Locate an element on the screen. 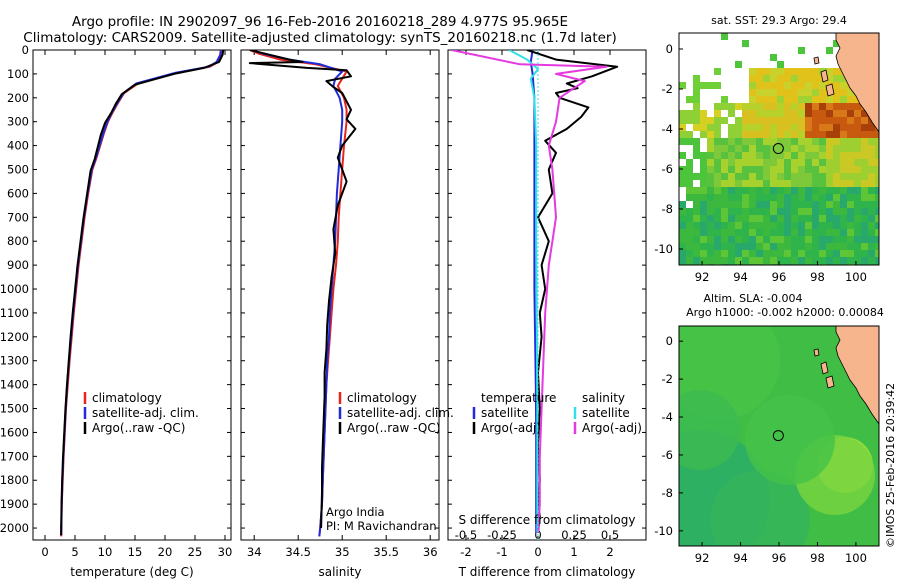 The height and width of the screenshot is (580, 900). legend-label-argo: Argo(..raw -QC) is located at coordinates (393, 428).